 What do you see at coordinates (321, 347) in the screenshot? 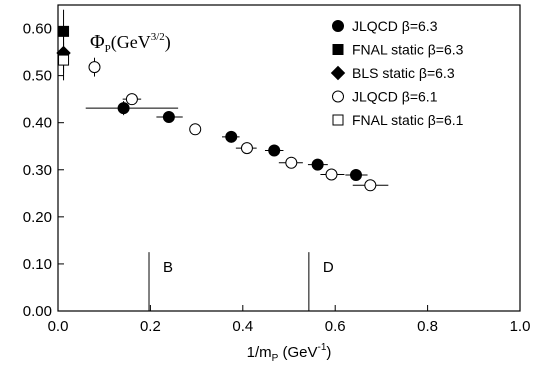
I see `x-axis-label-sup: -1` at bounding box center [321, 347].